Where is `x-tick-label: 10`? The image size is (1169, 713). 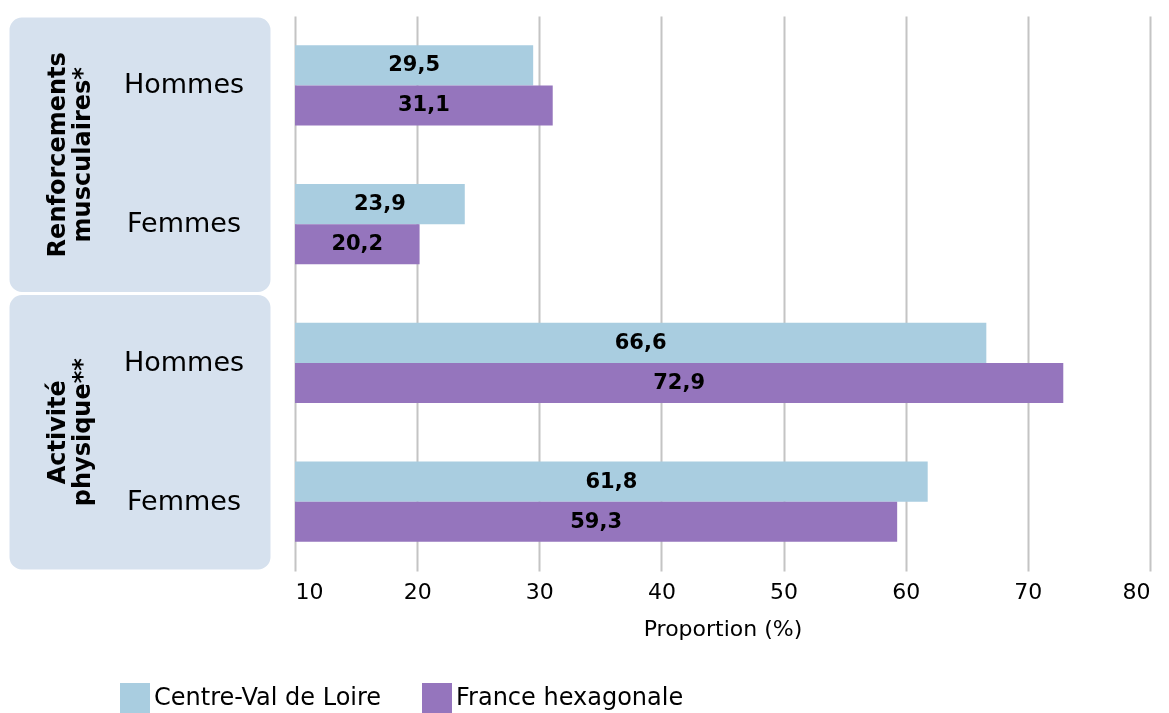 x-tick-label: 10 is located at coordinates (309, 591).